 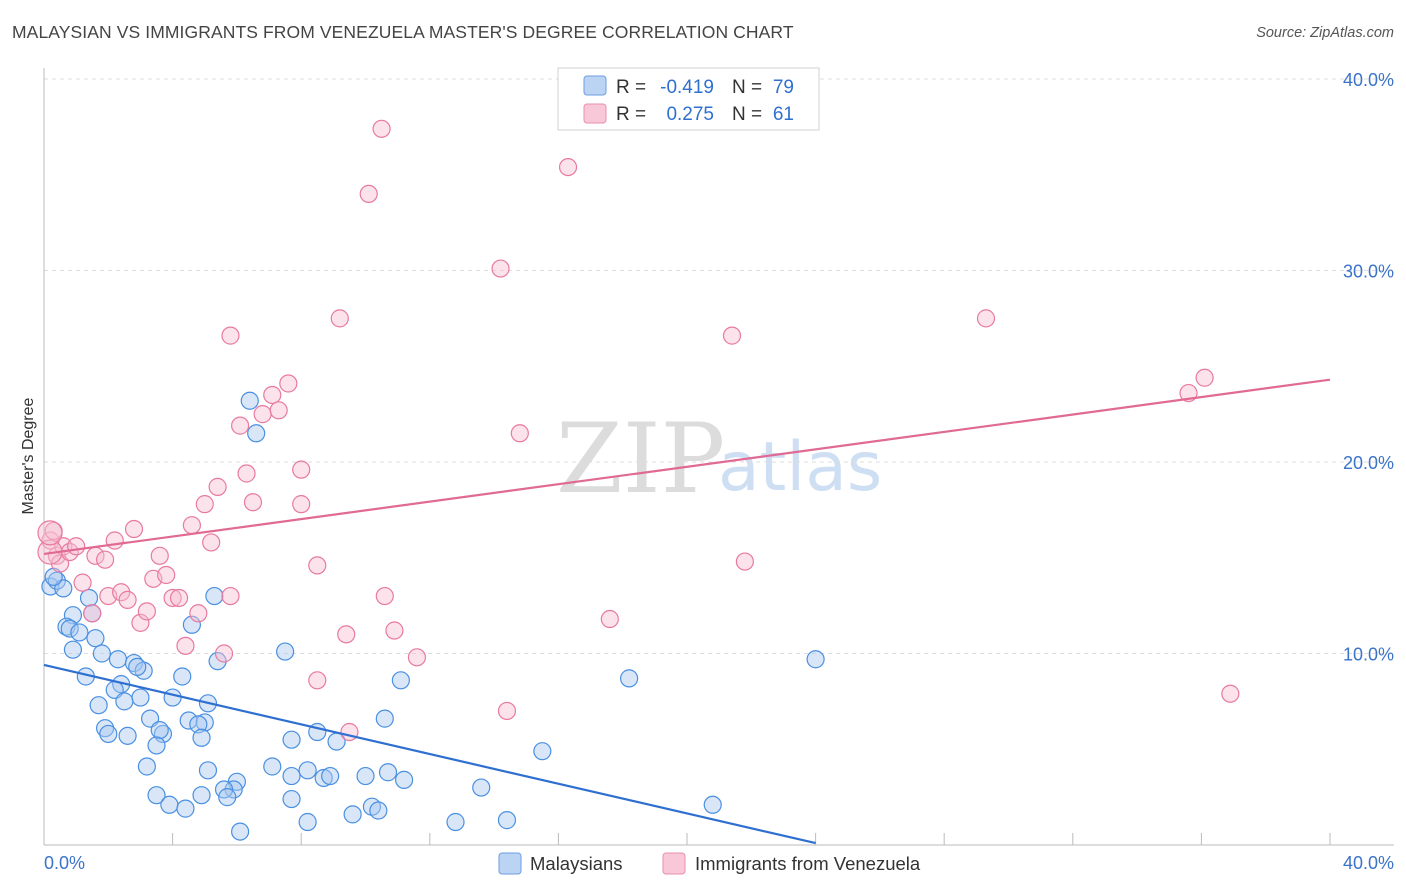 What do you see at coordinates (1368, 463) in the screenshot?
I see `y-tick-label-20: 20.0%` at bounding box center [1368, 463].